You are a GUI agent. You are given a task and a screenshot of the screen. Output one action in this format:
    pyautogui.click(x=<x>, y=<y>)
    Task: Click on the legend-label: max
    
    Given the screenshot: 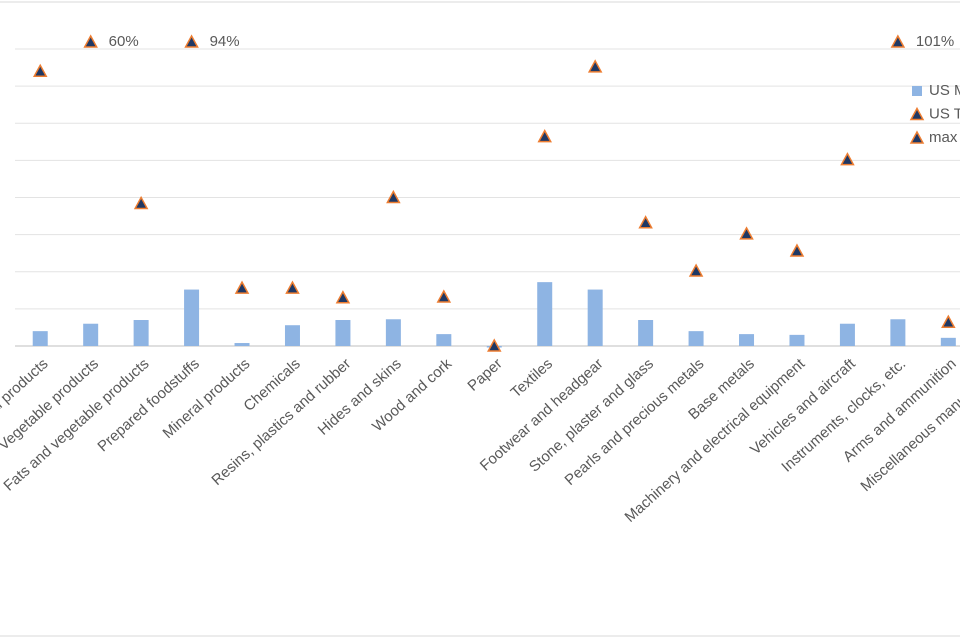 What is the action you would take?
    pyautogui.click(x=943, y=137)
    